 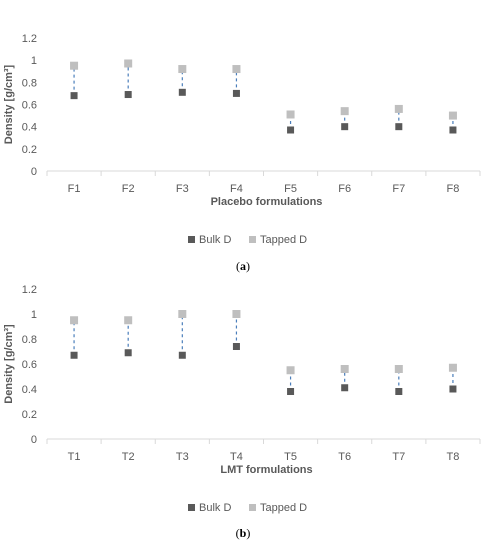 What do you see at coordinates (266, 470) in the screenshot?
I see `x-axis-title: LMT formulations` at bounding box center [266, 470].